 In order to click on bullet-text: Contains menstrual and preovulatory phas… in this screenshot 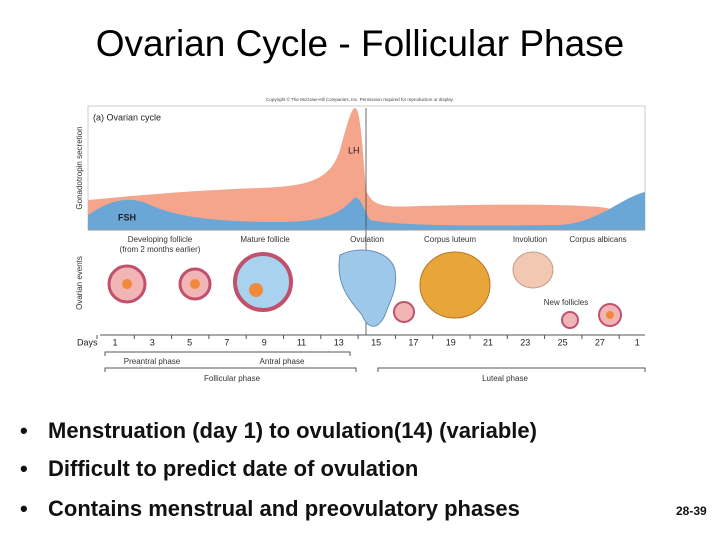, I will do `click(284, 508)`.